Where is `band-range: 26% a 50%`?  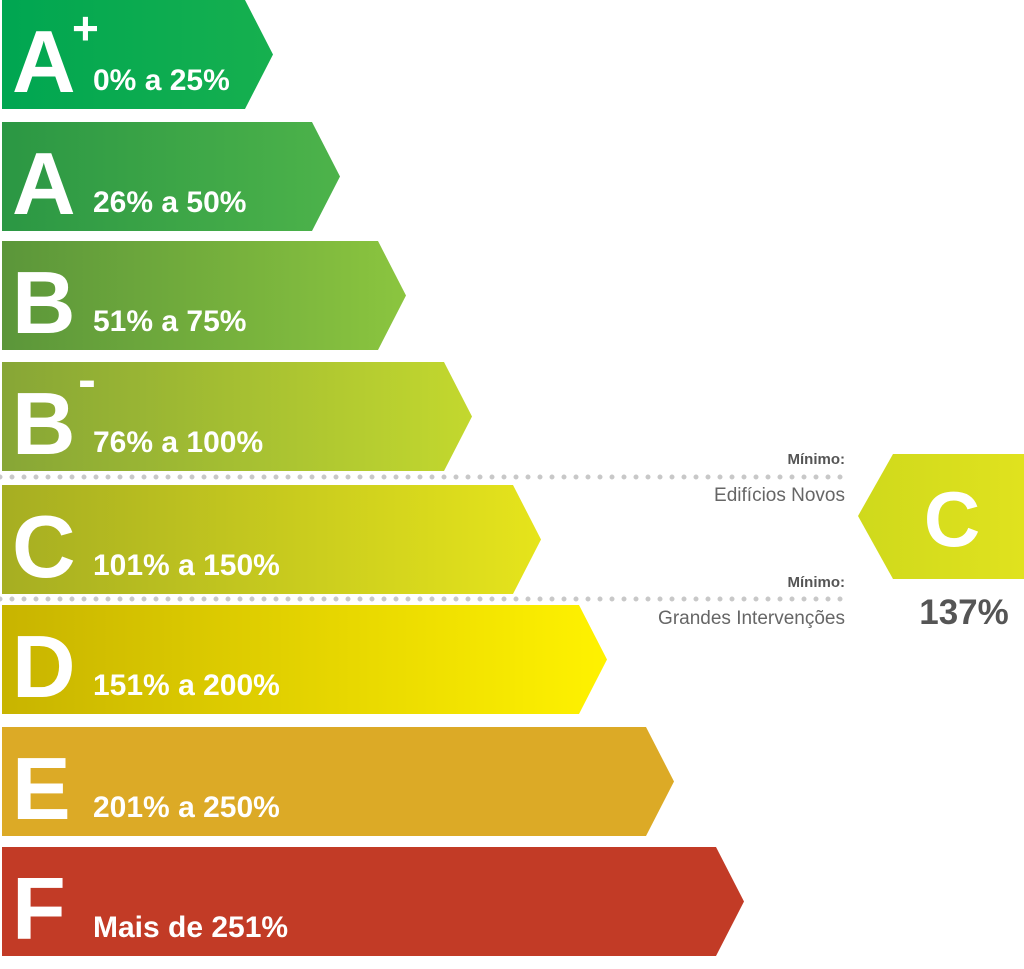 band-range: 26% a 50% is located at coordinates (169, 202).